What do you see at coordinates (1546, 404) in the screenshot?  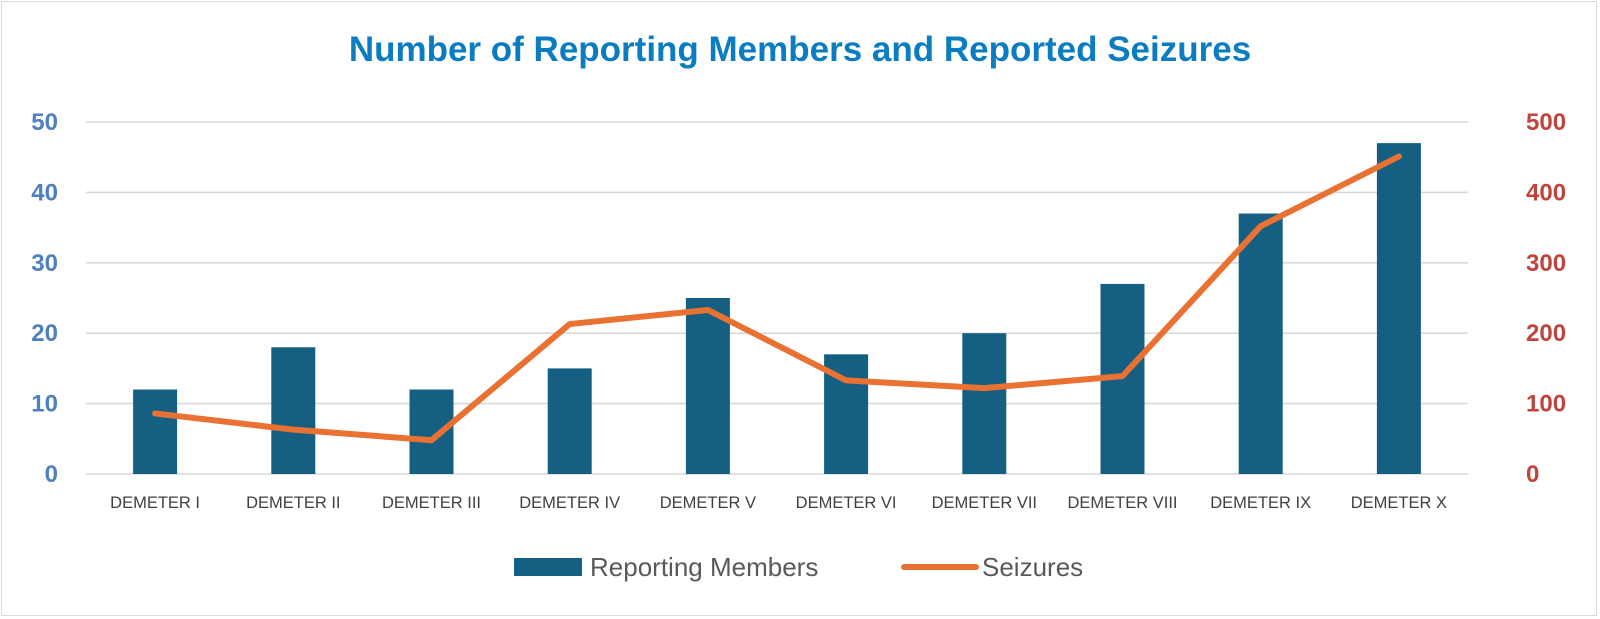 I see `right-tick-label: 100` at bounding box center [1546, 404].